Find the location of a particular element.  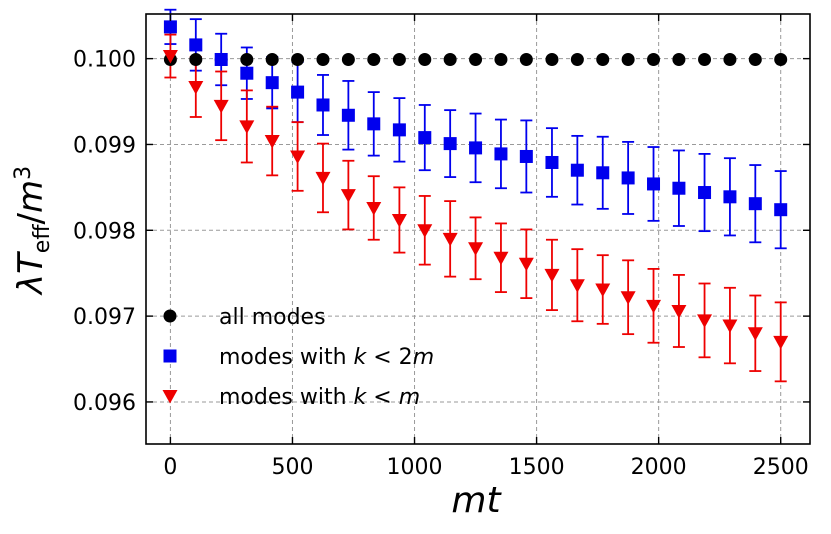

legend-label: modes with k < m is located at coordinates (319, 397).